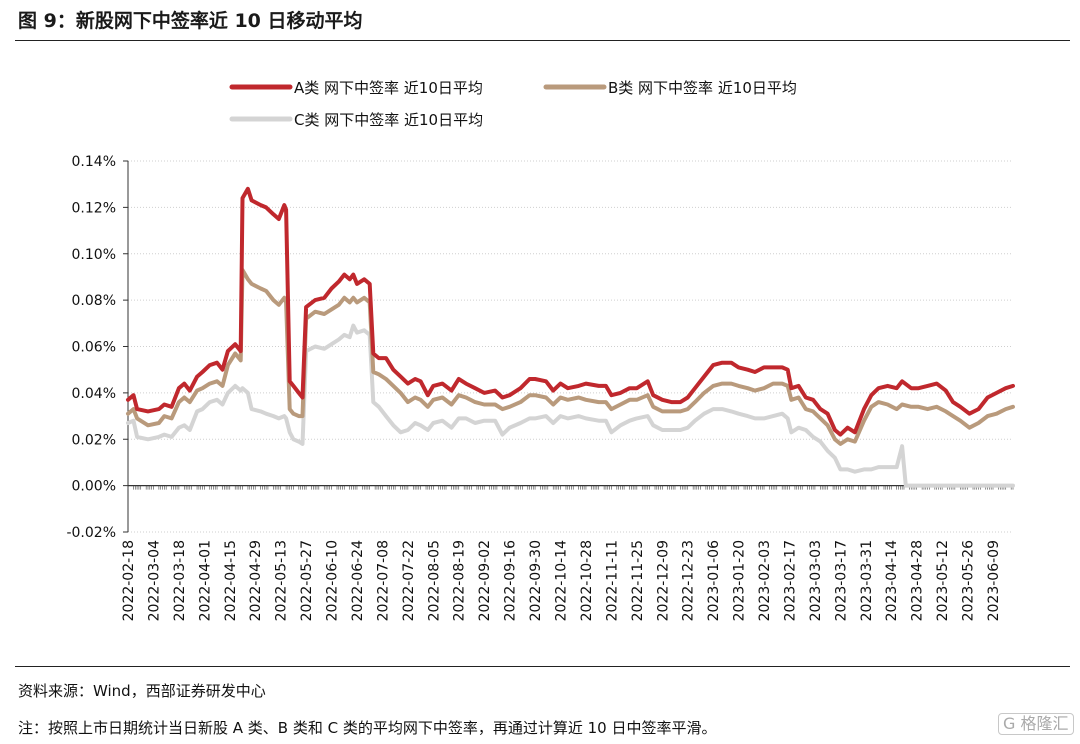 This screenshot has width=1080, height=744. Describe the element at coordinates (180, 580) in the screenshot. I see `x-tick-label: 2022-03-18` at that location.